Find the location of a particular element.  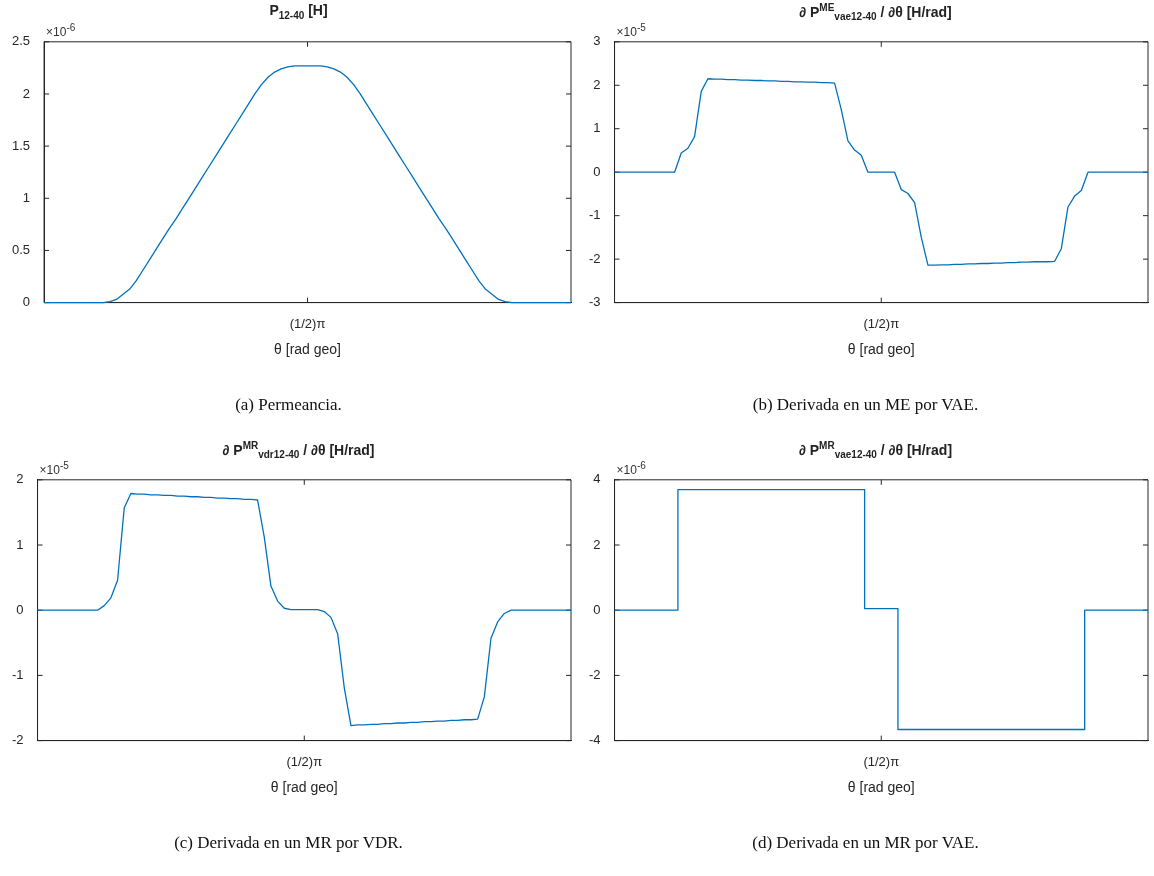

text: (c) Derivada en un MR por VDR. is located at coordinates (288, 843).